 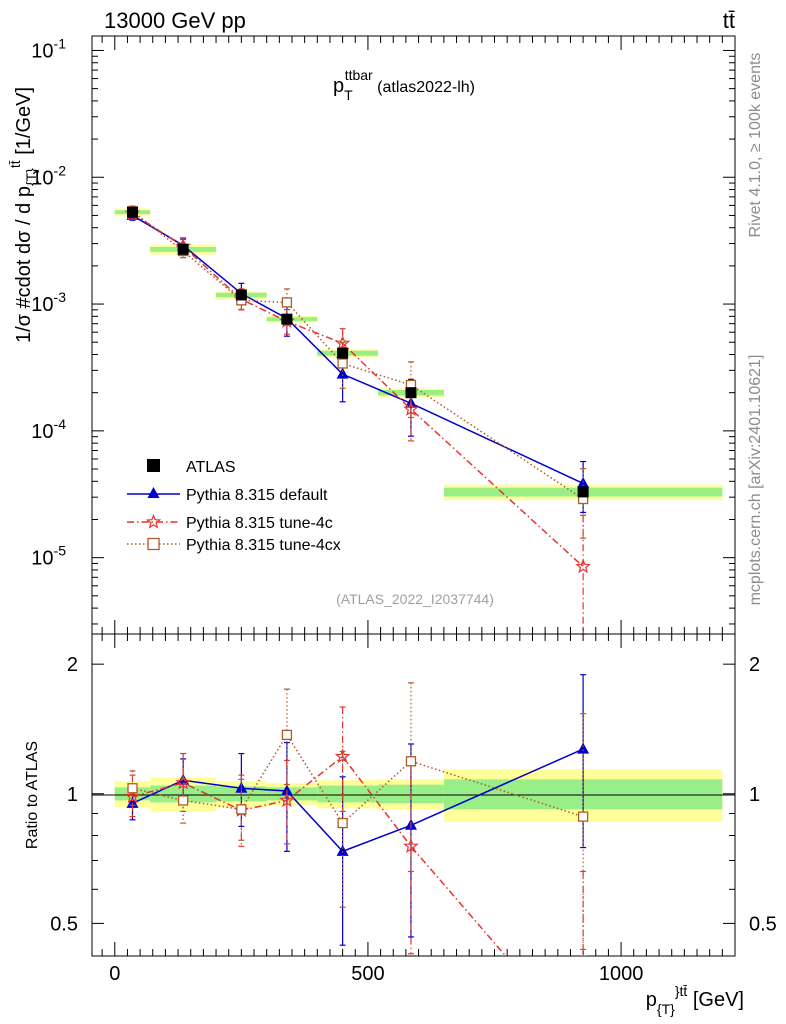 I want to click on rivet-version-label: Rivet 4.1.0, ≥ 100k events, so click(x=755, y=145).